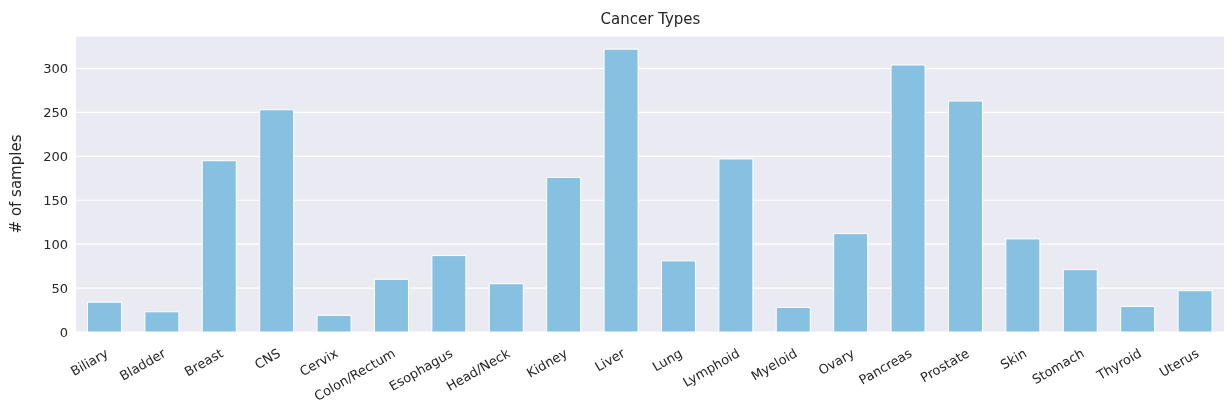 The width and height of the screenshot is (1232, 416). I want to click on y-tick-label: 150, so click(55, 200).